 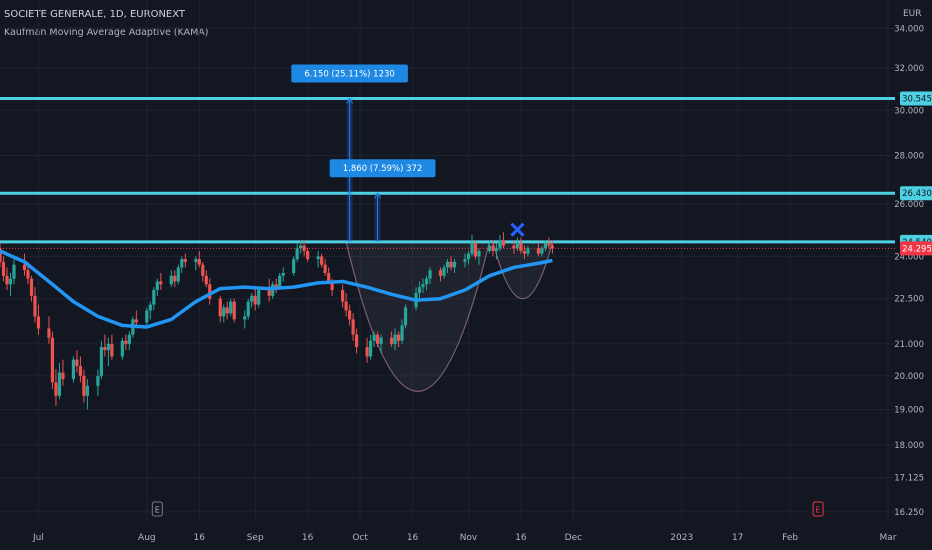 I want to click on measure-label-box, so click(x=349, y=73).